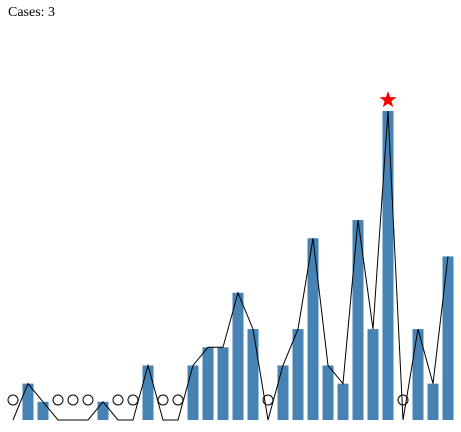 This screenshot has width=461, height=432. I want to click on max-star, so click(388, 99).